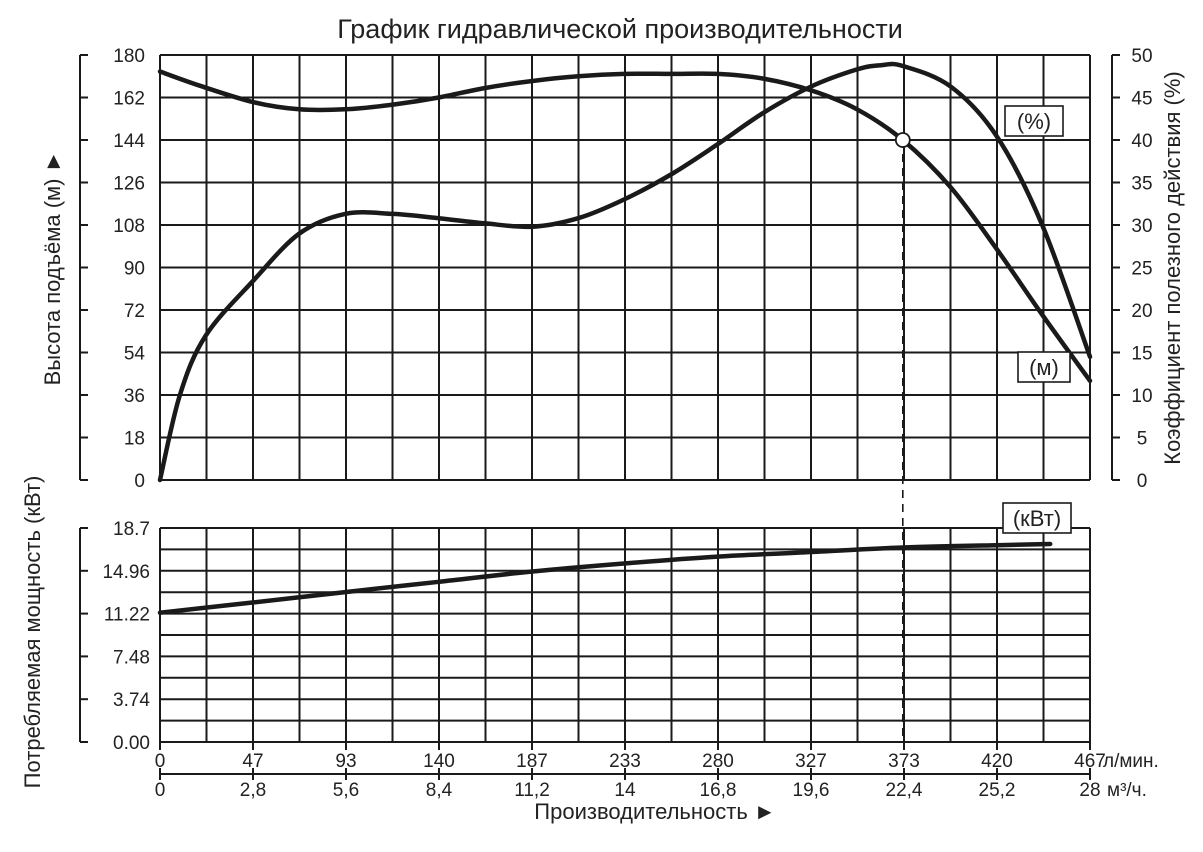 The image size is (1203, 852). Describe the element at coordinates (1090, 761) in the screenshot. I see `x-tick-label-primary: 467` at that location.